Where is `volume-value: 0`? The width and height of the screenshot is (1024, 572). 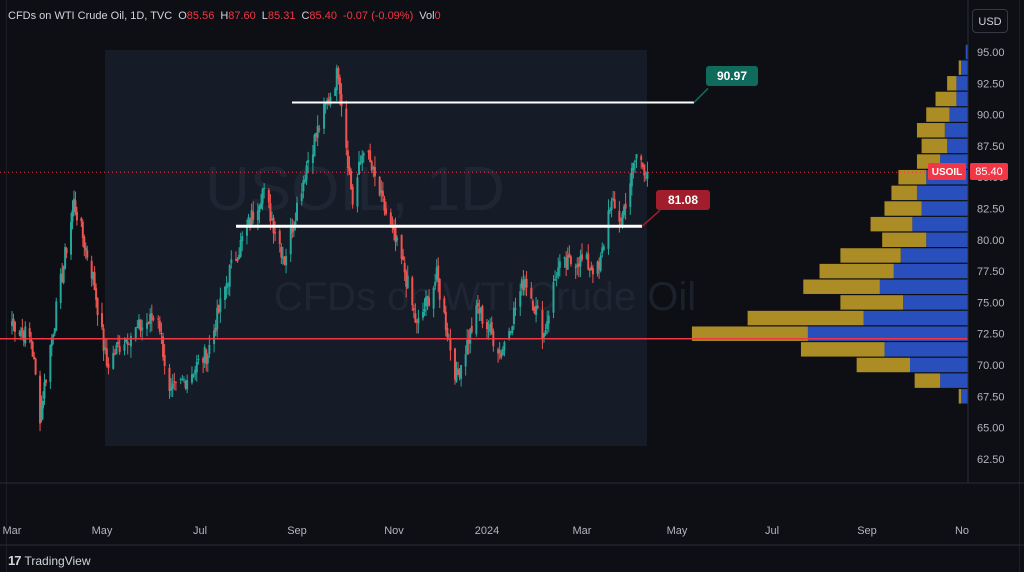 volume-value: 0 is located at coordinates (437, 16).